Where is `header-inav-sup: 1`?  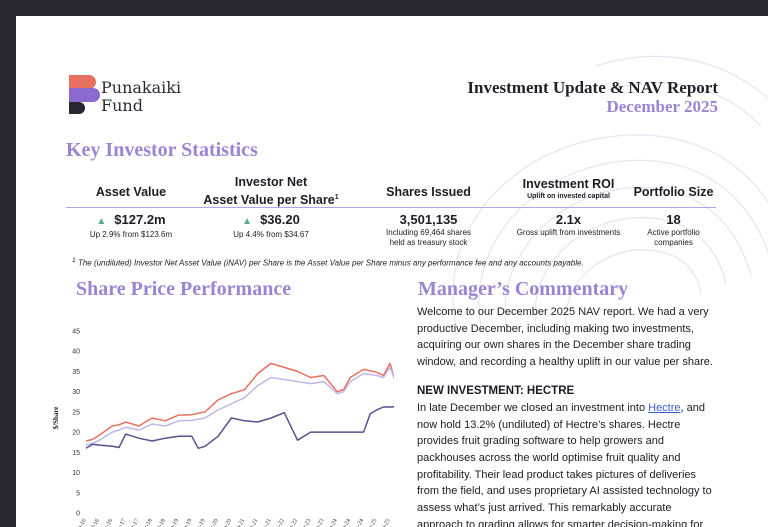 header-inav-sup: 1 is located at coordinates (336, 197).